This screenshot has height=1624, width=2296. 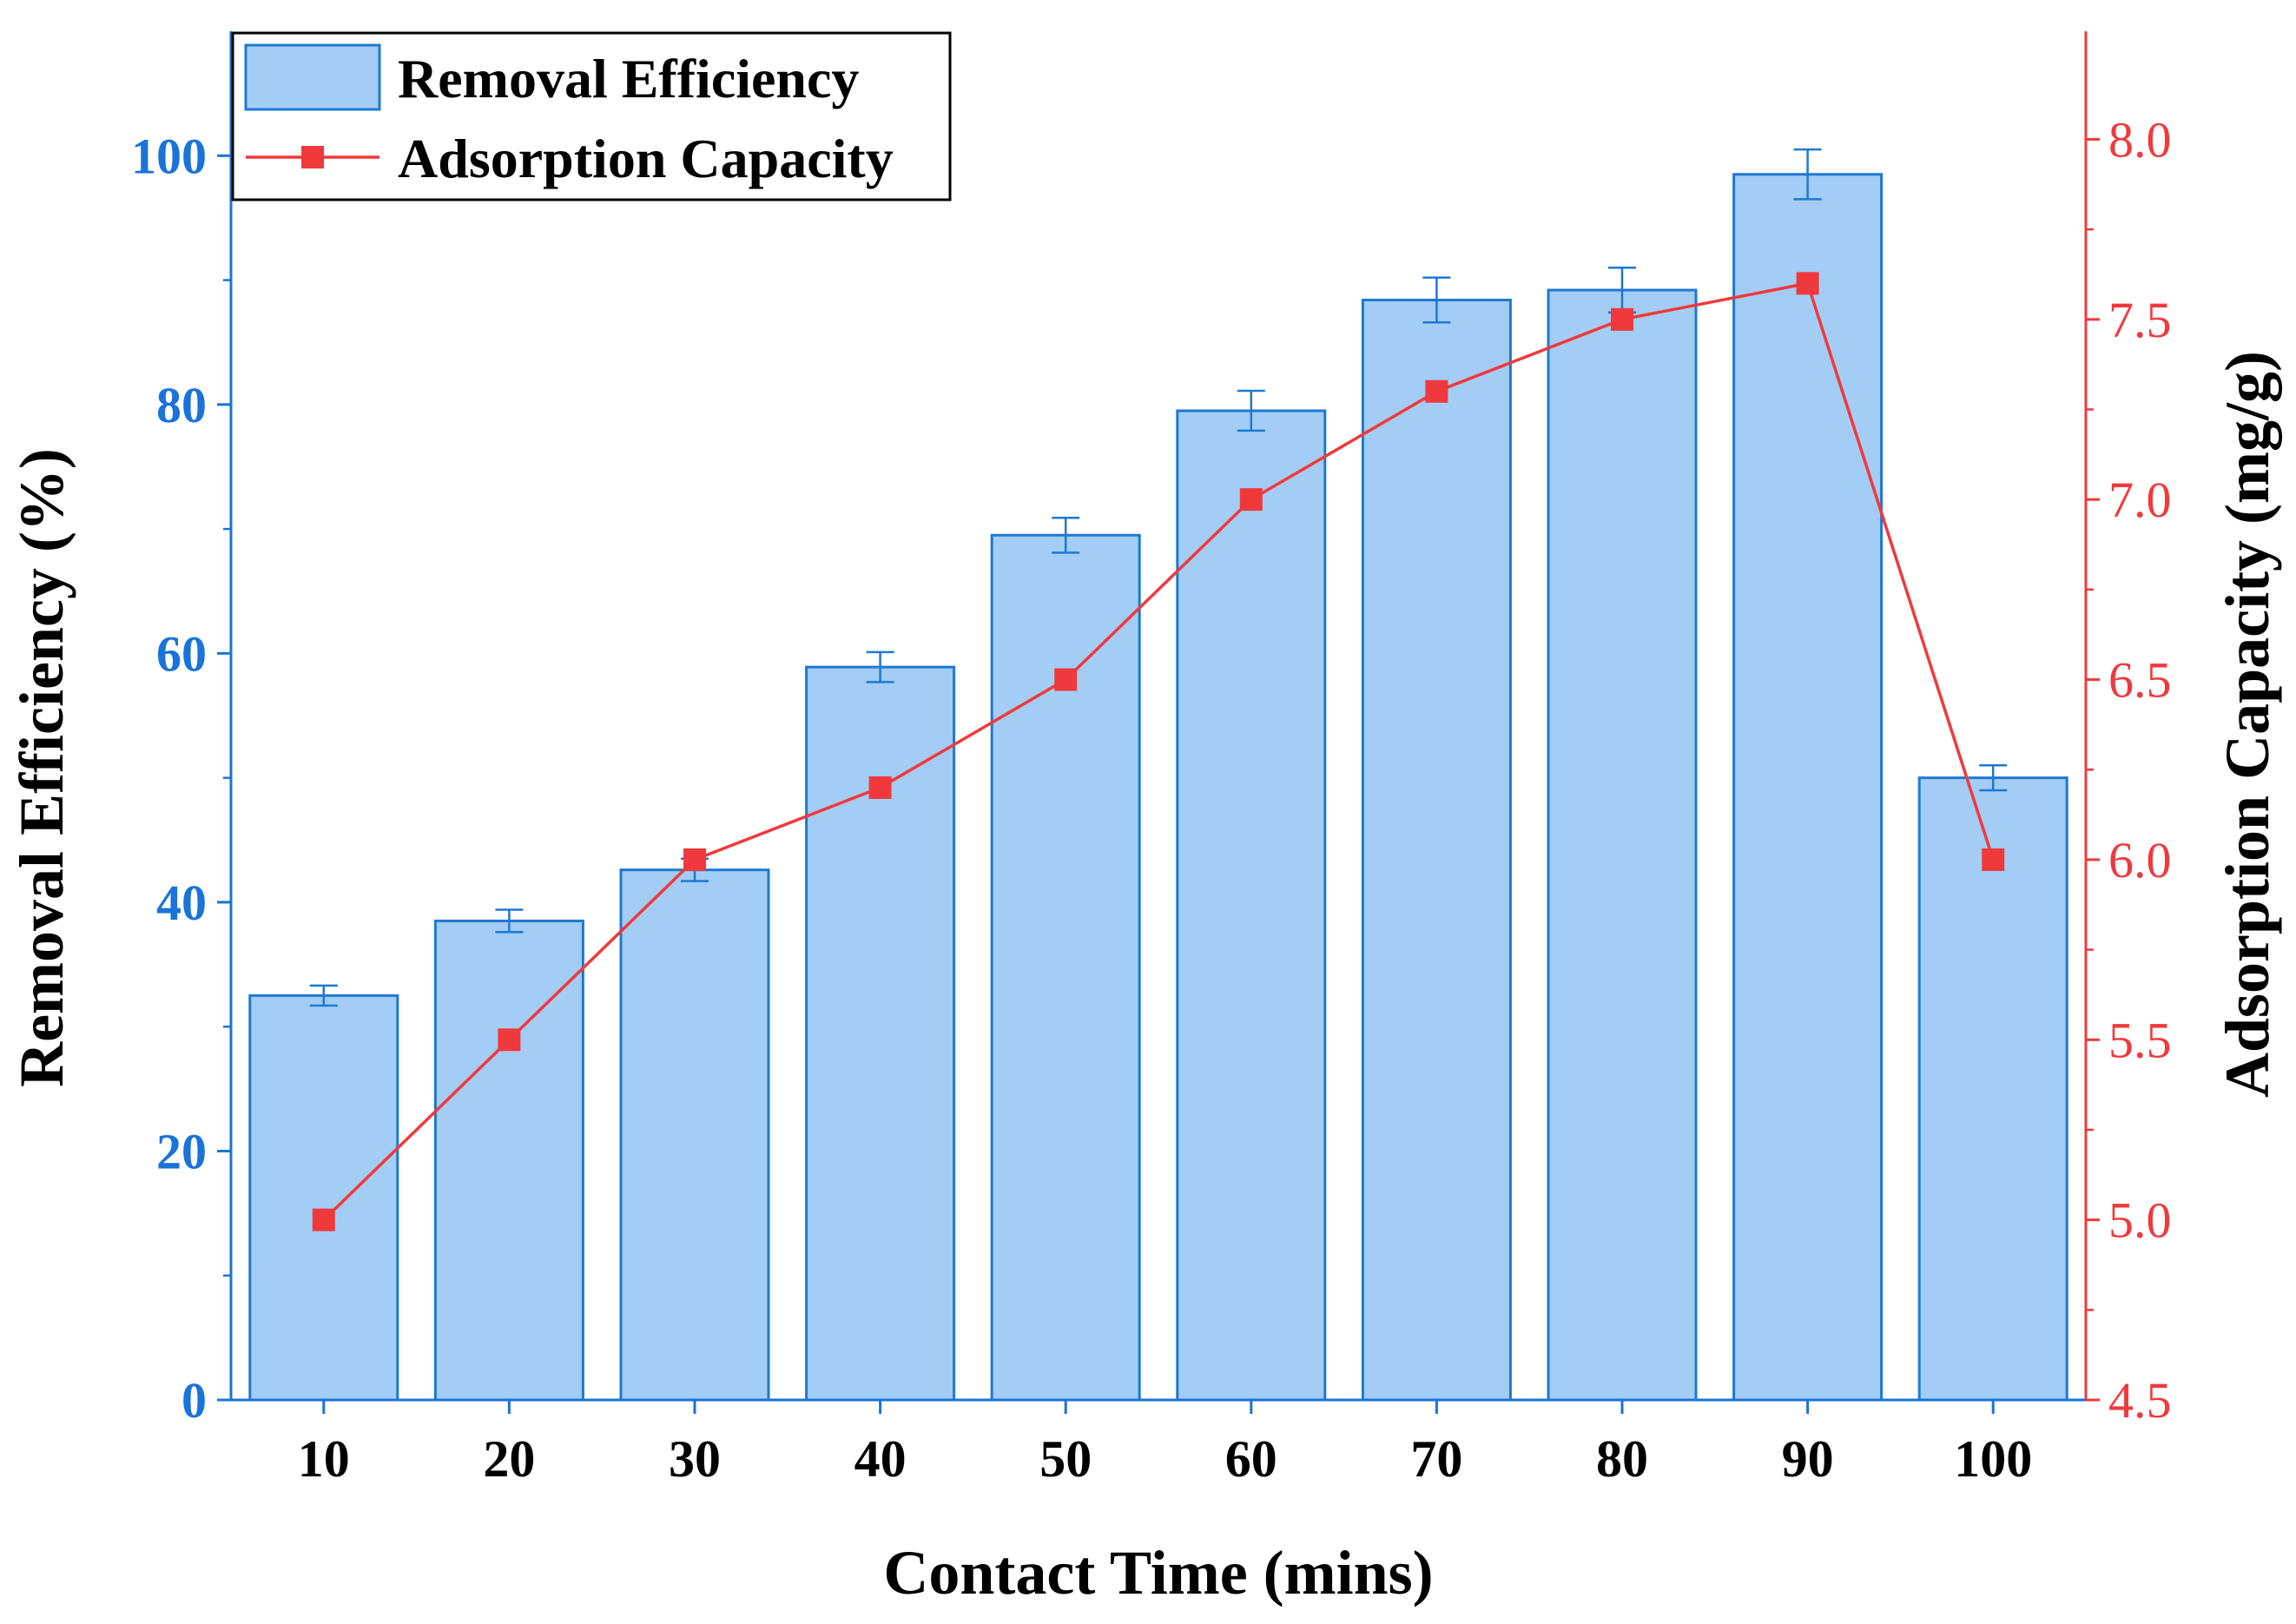 I want to click on left-tick-label: 0, so click(x=194, y=1400).